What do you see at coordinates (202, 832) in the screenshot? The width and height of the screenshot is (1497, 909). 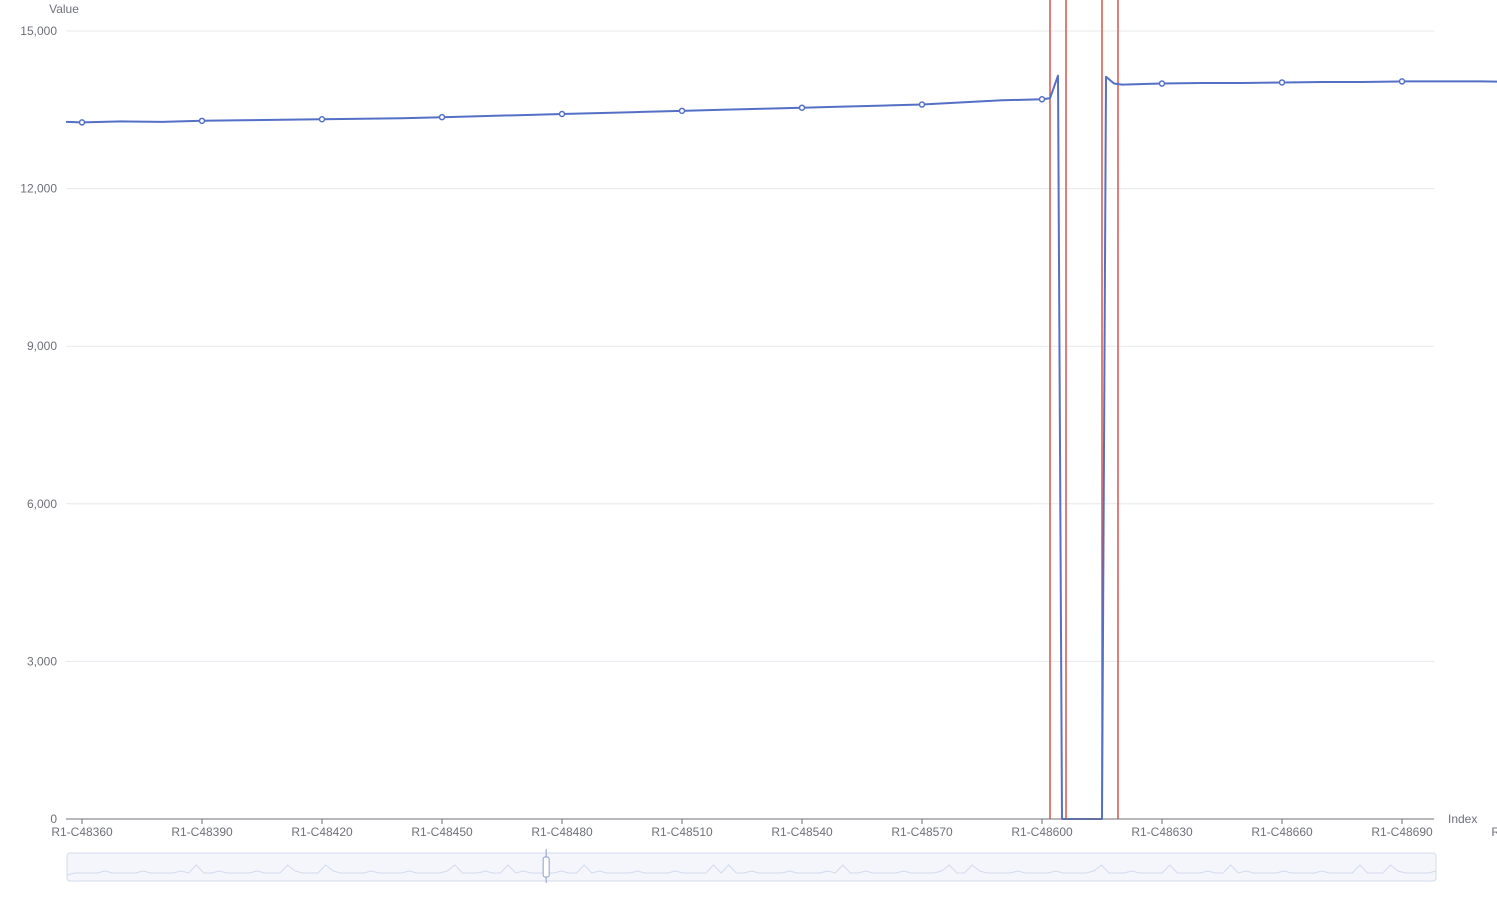 I see `x-tick-label: R1-C48390` at bounding box center [202, 832].